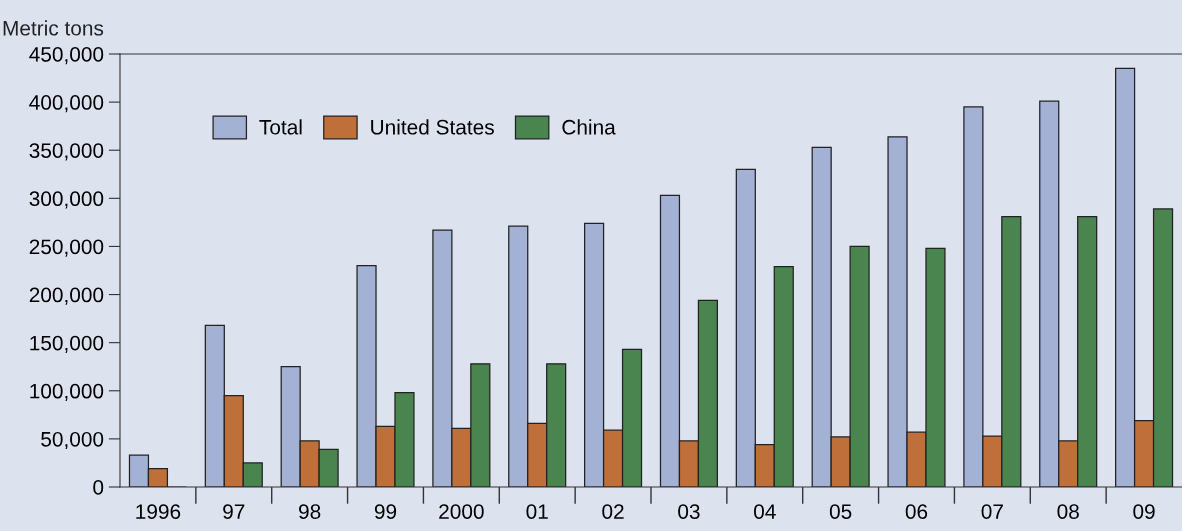 The width and height of the screenshot is (1182, 531). I want to click on x-tick-label: 09, so click(1144, 511).